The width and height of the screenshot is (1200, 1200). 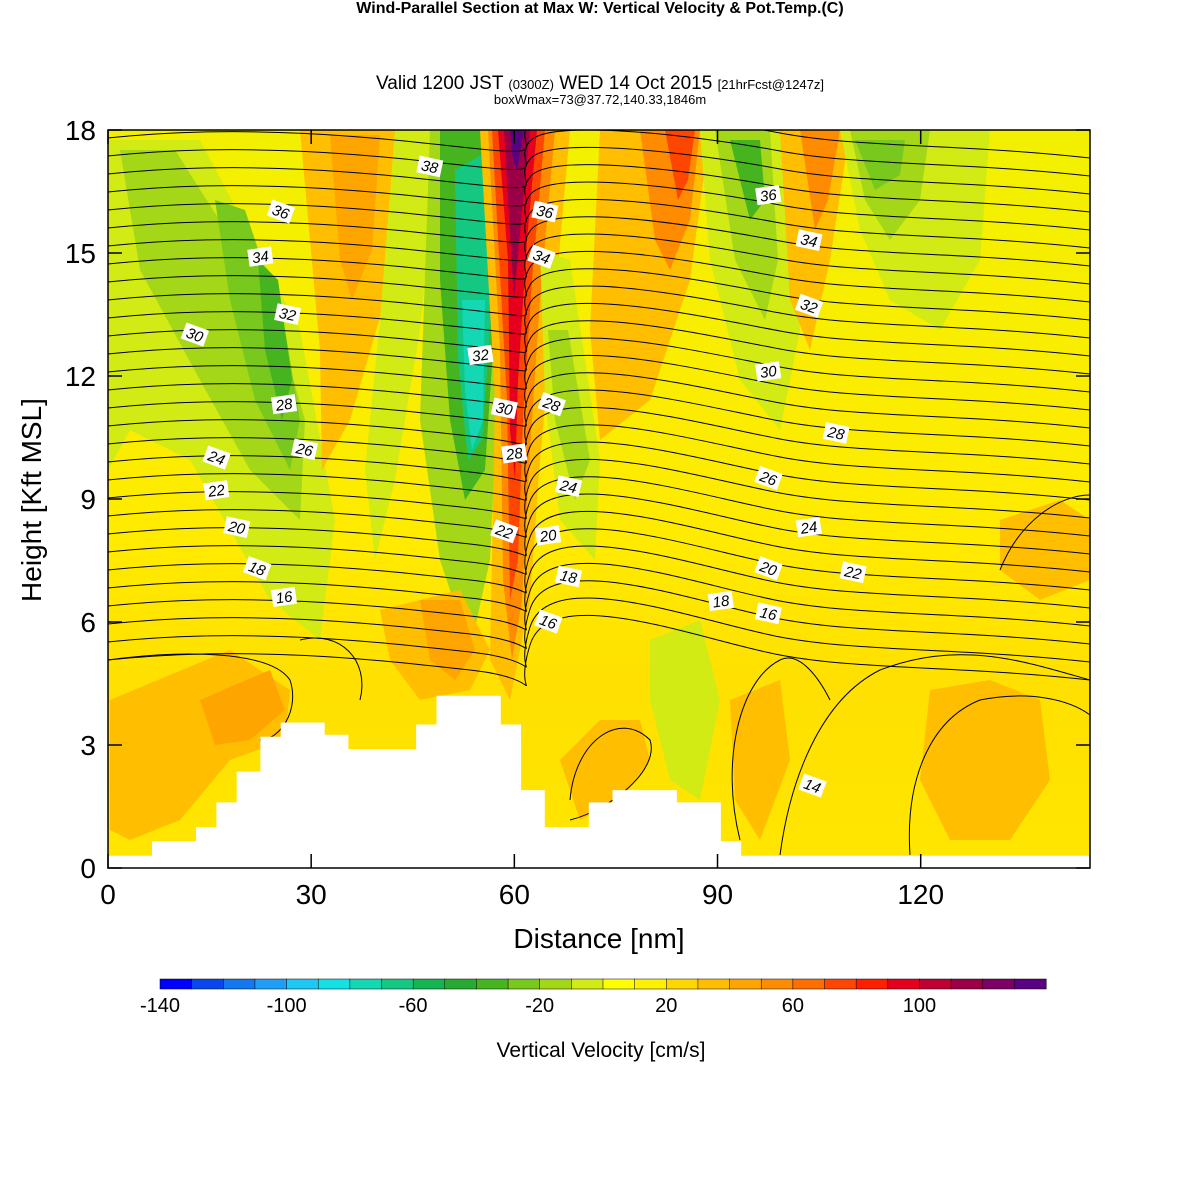 What do you see at coordinates (88, 868) in the screenshot?
I see `y-tick-label: 0` at bounding box center [88, 868].